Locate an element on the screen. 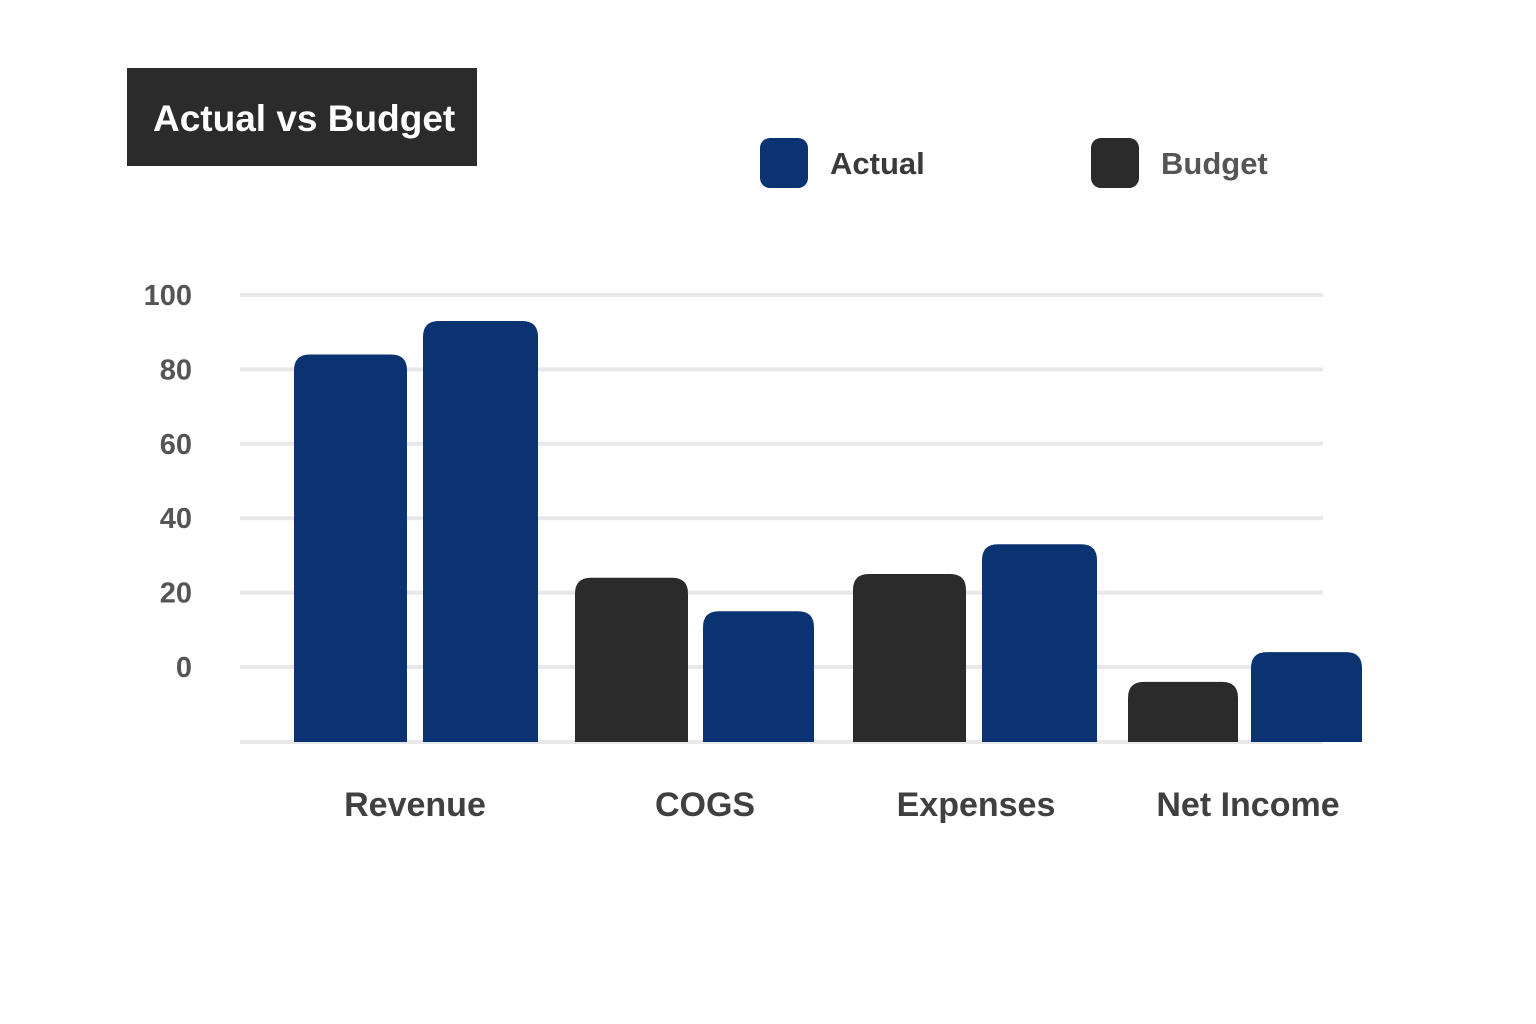 This screenshot has height=1024, width=1536. legend-label-budget: Budget is located at coordinates (1214, 163).